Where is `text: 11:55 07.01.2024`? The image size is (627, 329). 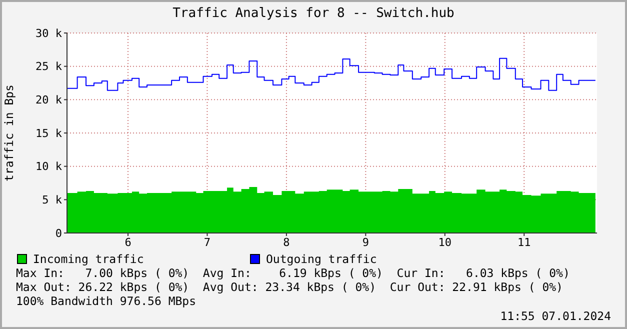 text: 11:55 07.01.2024 is located at coordinates (555, 316).